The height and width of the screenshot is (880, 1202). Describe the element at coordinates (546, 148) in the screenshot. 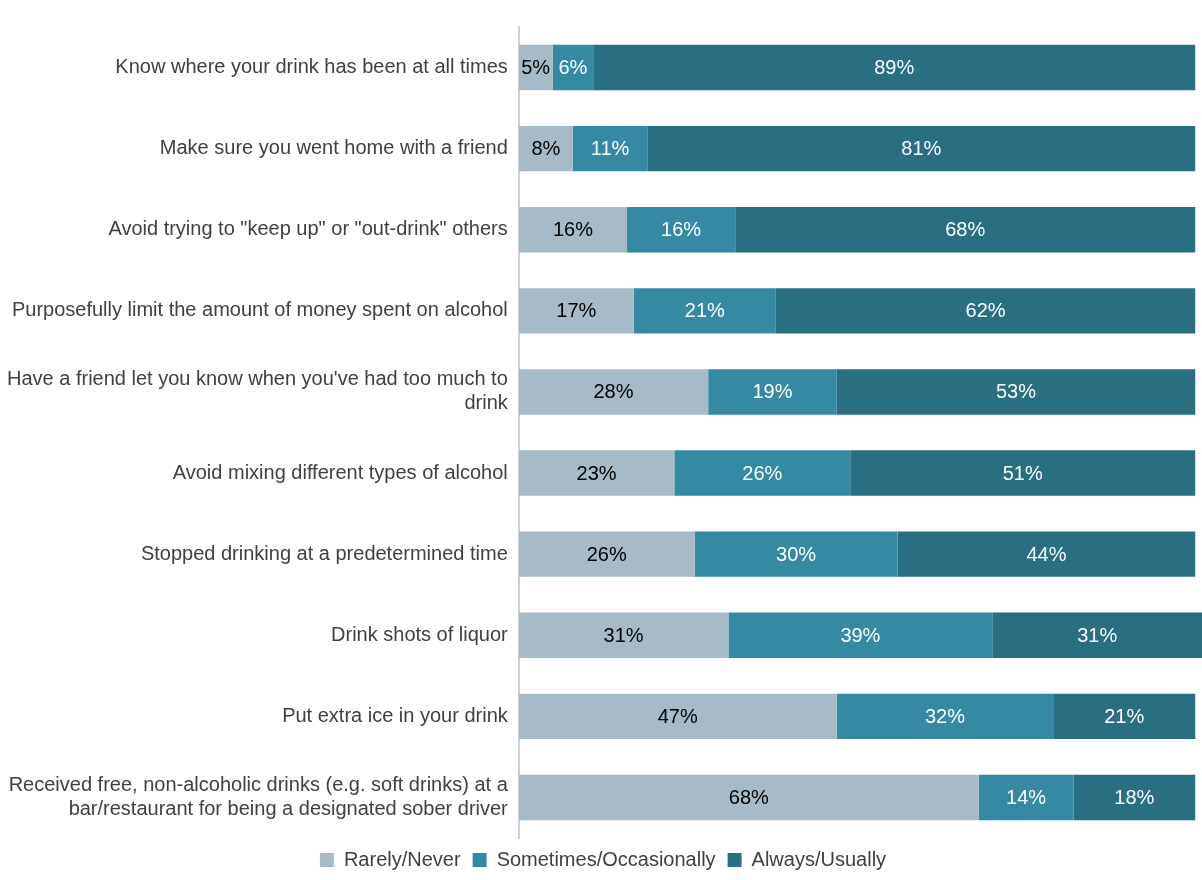

I see `data-label: 8%` at that location.